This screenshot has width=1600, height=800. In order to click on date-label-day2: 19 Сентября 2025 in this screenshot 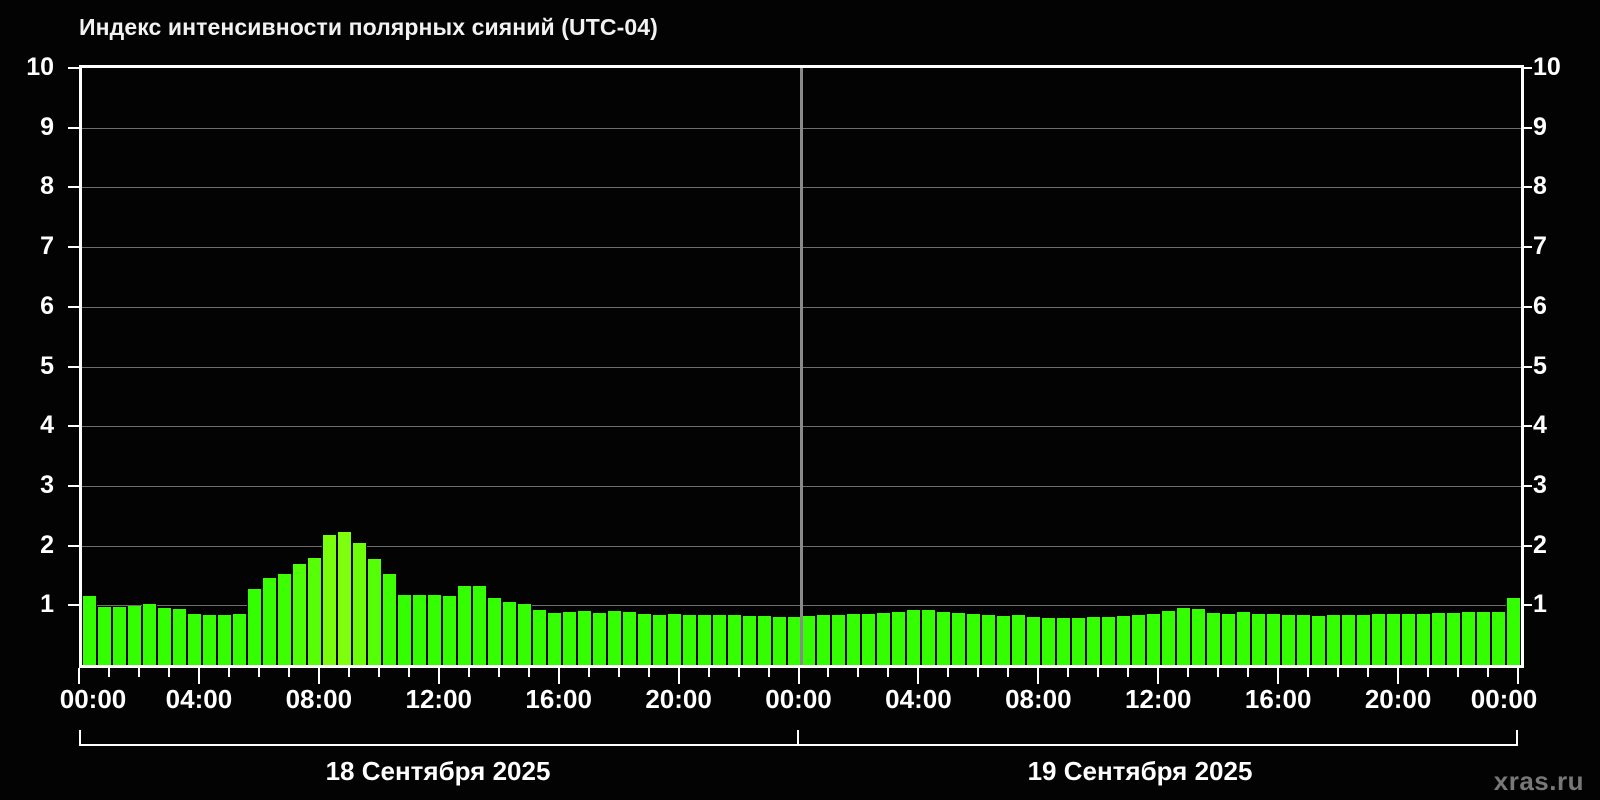, I will do `click(1140, 771)`.